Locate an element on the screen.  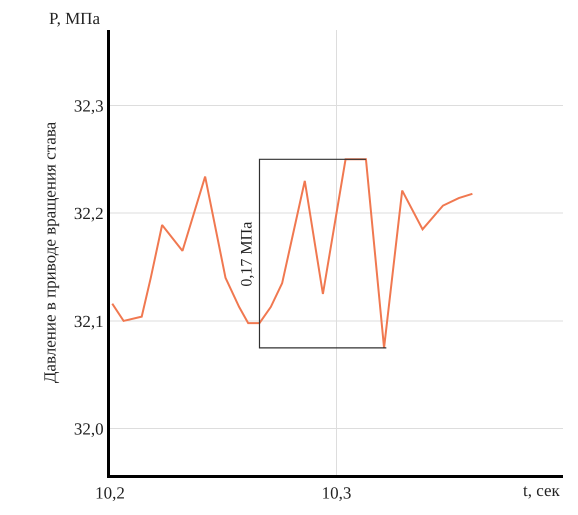
x-tick-label: 10,2 is located at coordinates (110, 492).